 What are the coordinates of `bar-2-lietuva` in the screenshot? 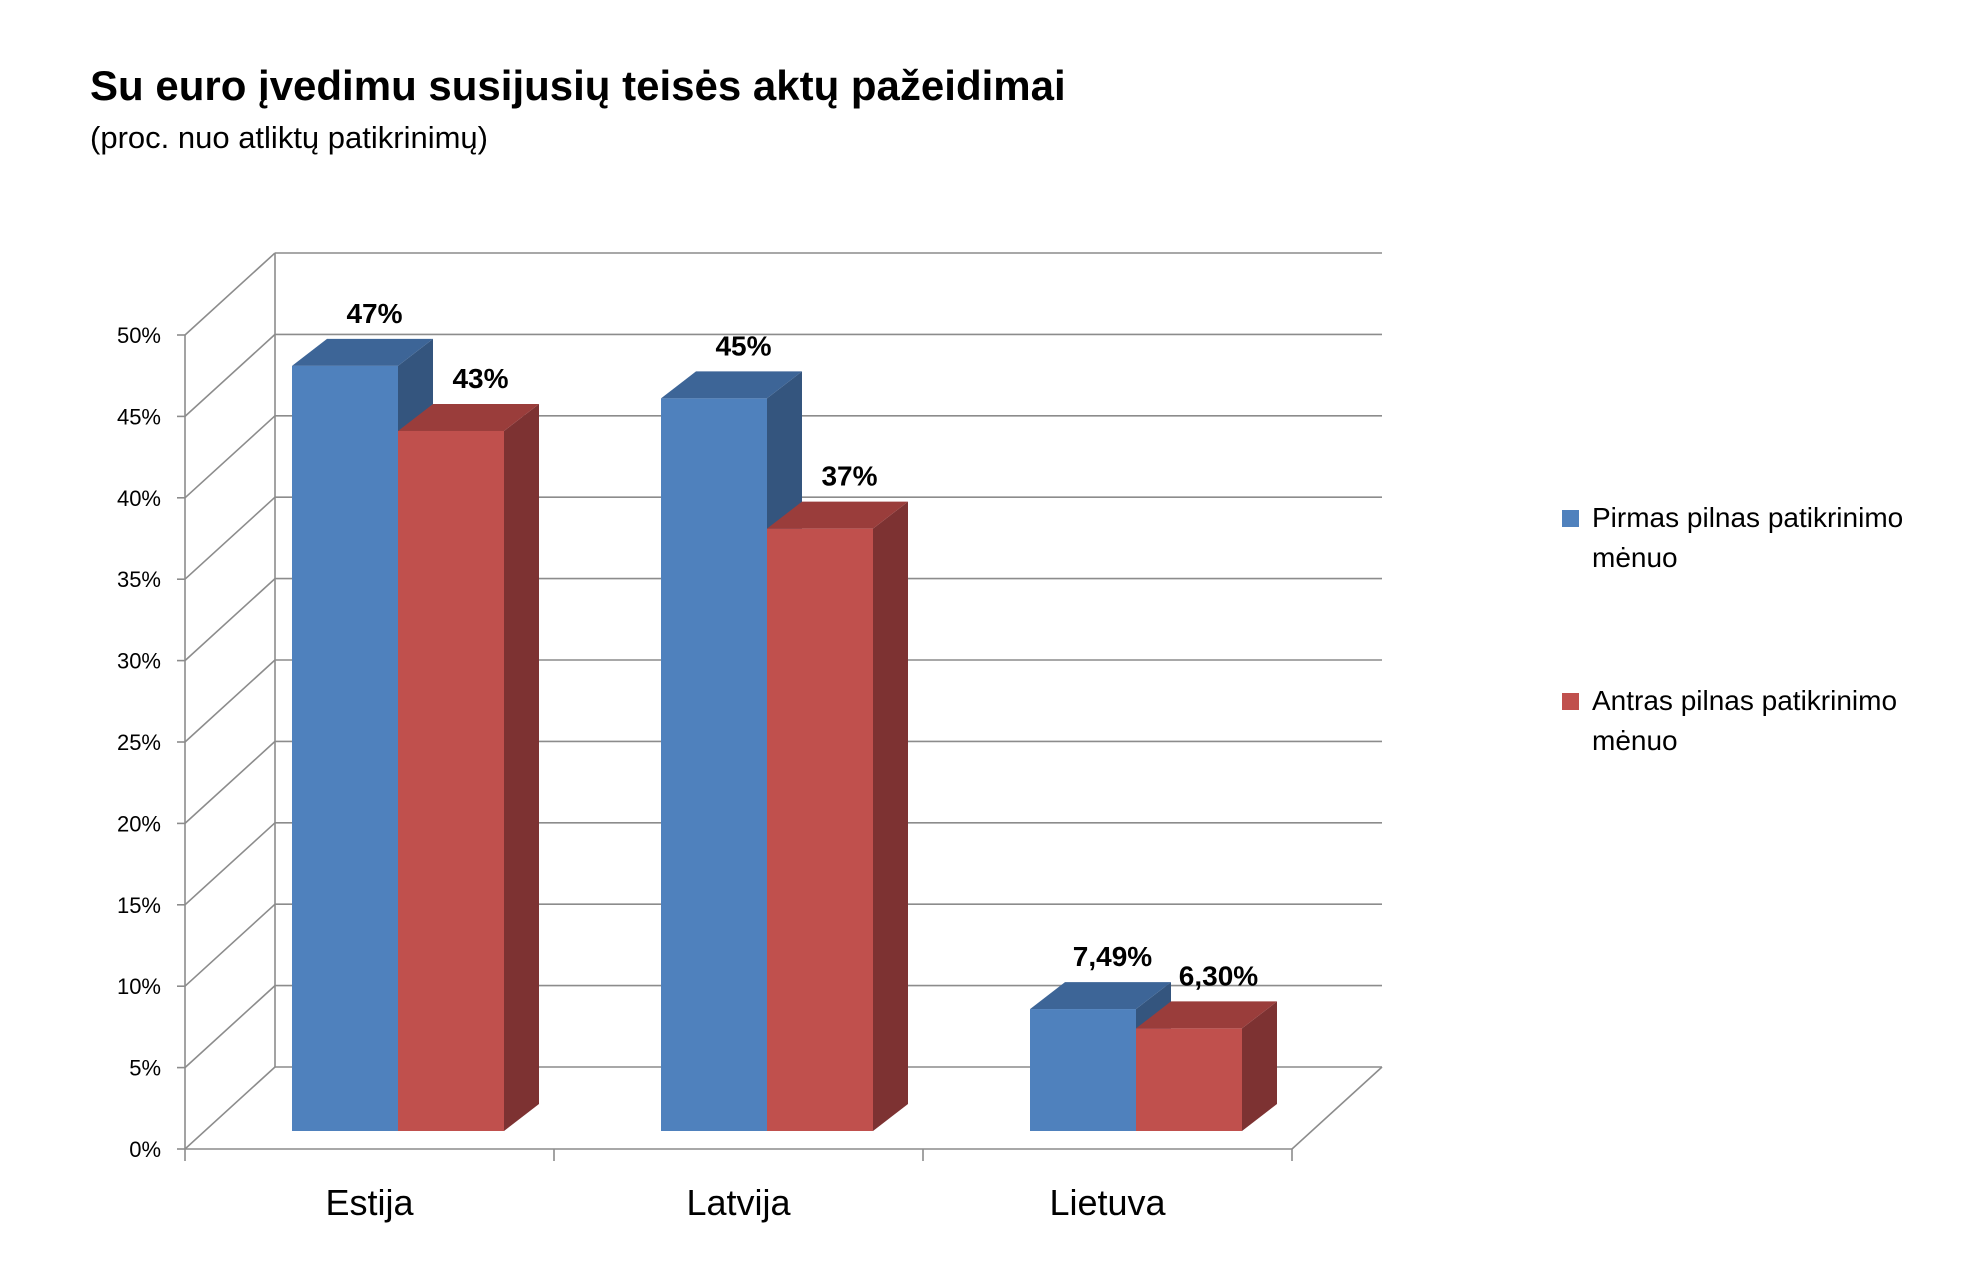 It's located at (1206, 1066).